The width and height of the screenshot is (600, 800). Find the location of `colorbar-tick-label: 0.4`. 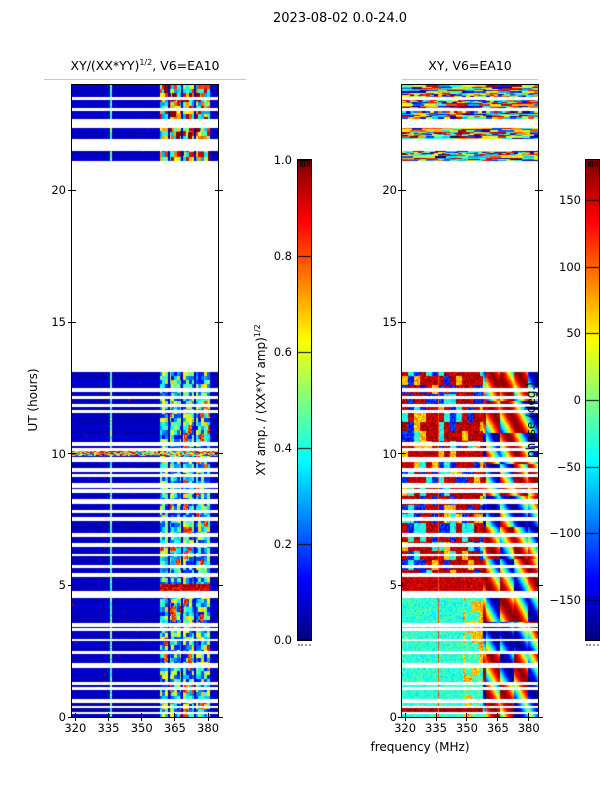

colorbar-tick-label: 0.4 is located at coordinates (282, 448).